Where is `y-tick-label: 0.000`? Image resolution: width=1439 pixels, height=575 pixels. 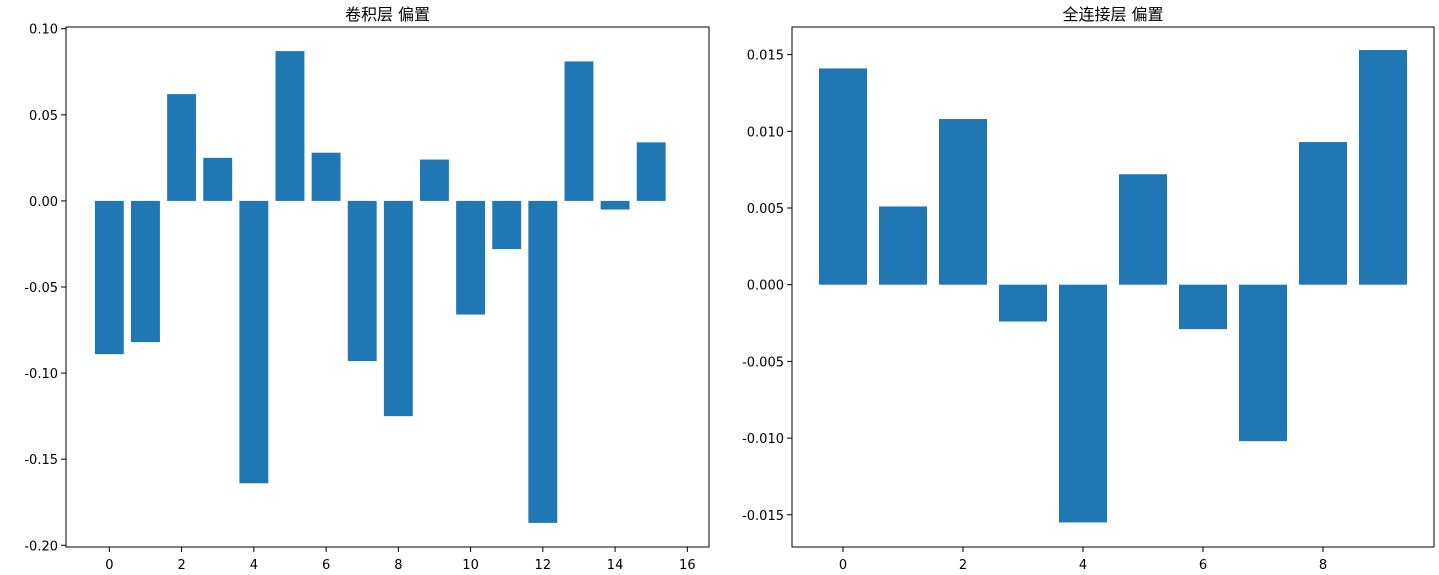
y-tick-label: 0.000 is located at coordinates (765, 286).